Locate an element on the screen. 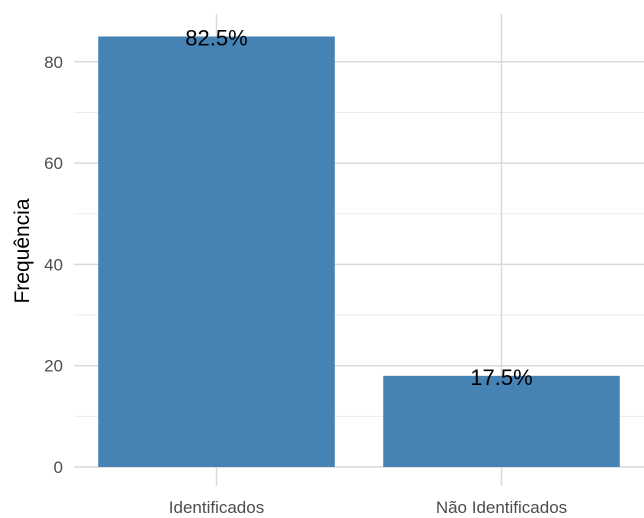 The height and width of the screenshot is (518, 644). y-tick-label: 20 is located at coordinates (53, 366).